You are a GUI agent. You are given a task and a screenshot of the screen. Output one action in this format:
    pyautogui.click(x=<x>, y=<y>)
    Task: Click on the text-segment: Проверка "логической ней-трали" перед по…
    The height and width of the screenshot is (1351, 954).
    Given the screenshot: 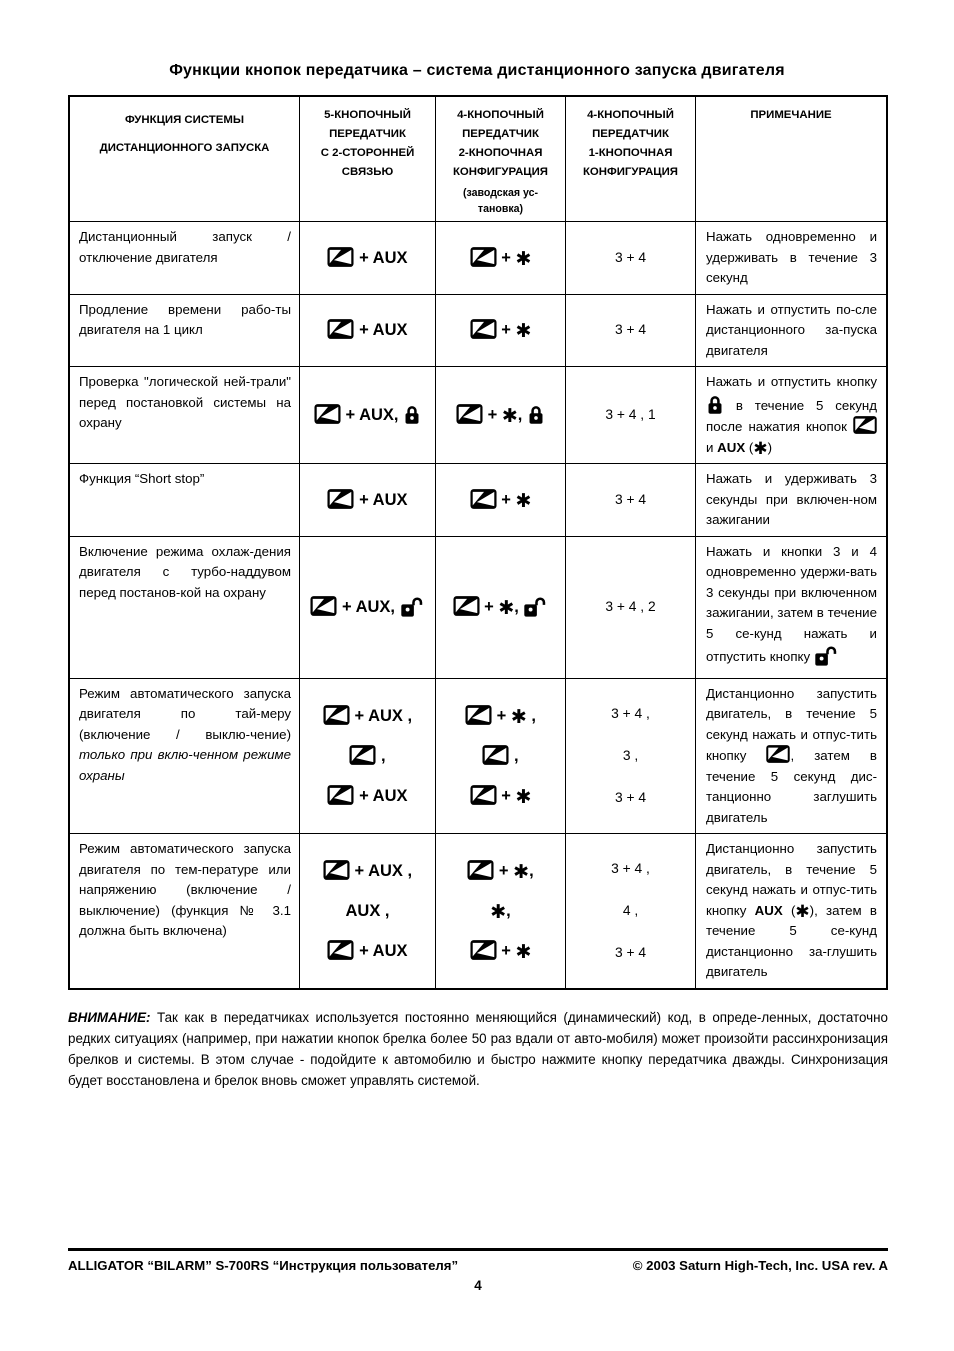 What is the action you would take?
    pyautogui.click(x=185, y=402)
    